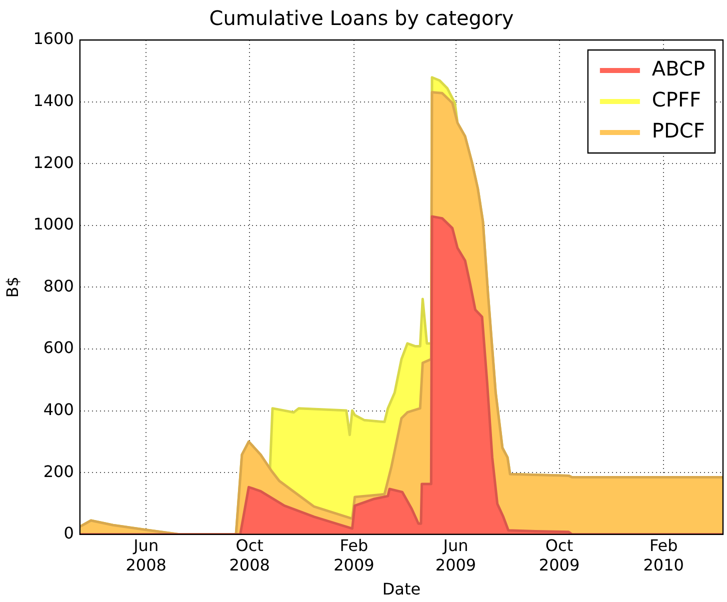  I want to click on legend-label: CPFF, so click(676, 100).